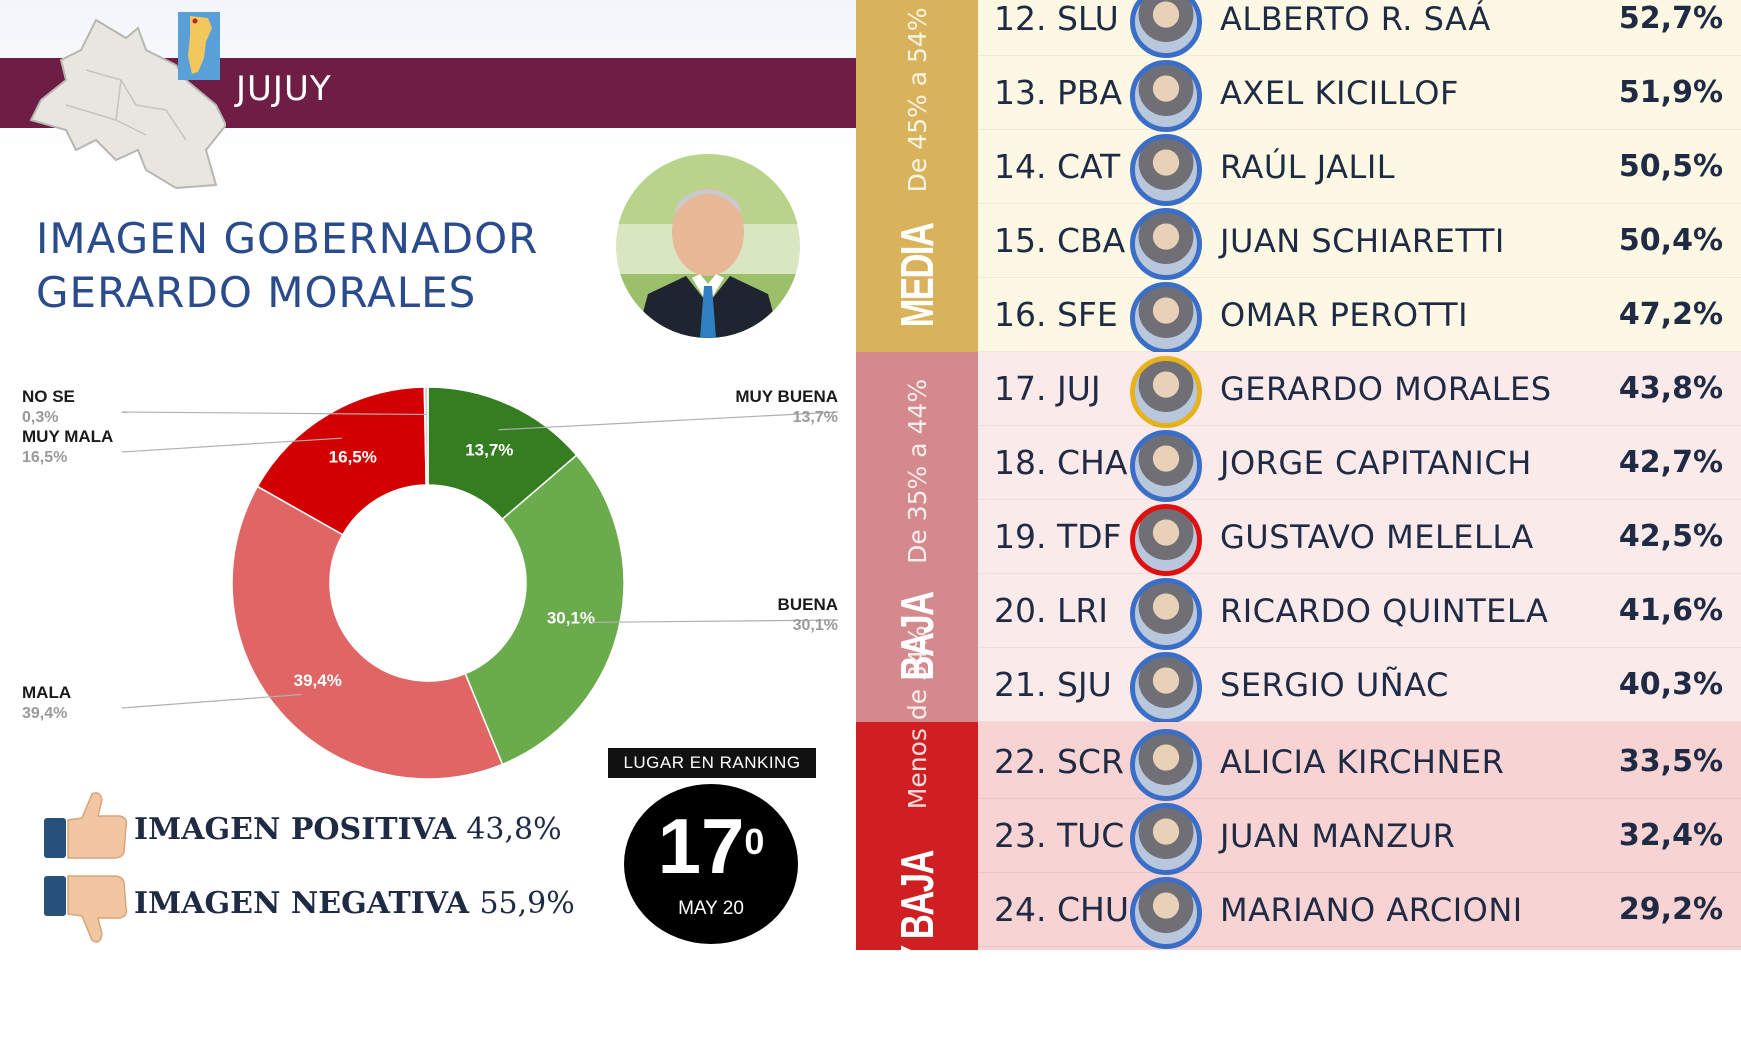  What do you see at coordinates (46, 692) in the screenshot?
I see `category-label: MALA` at bounding box center [46, 692].